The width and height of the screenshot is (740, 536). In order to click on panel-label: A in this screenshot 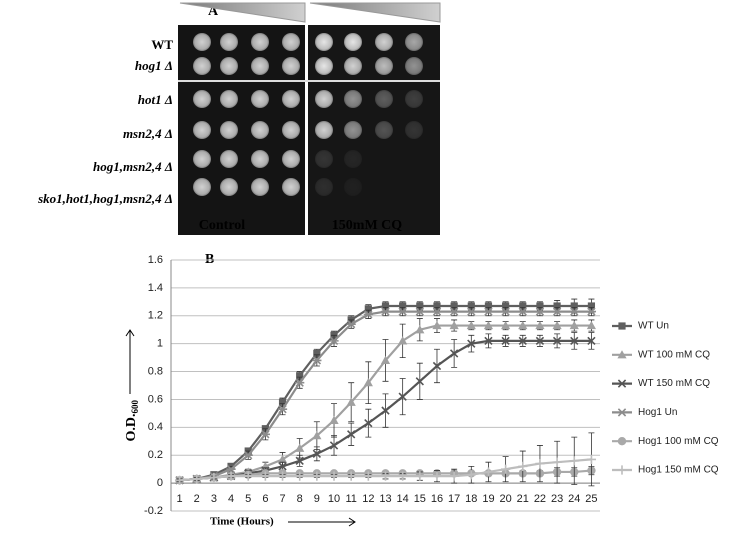, I will do `click(213, 11)`.